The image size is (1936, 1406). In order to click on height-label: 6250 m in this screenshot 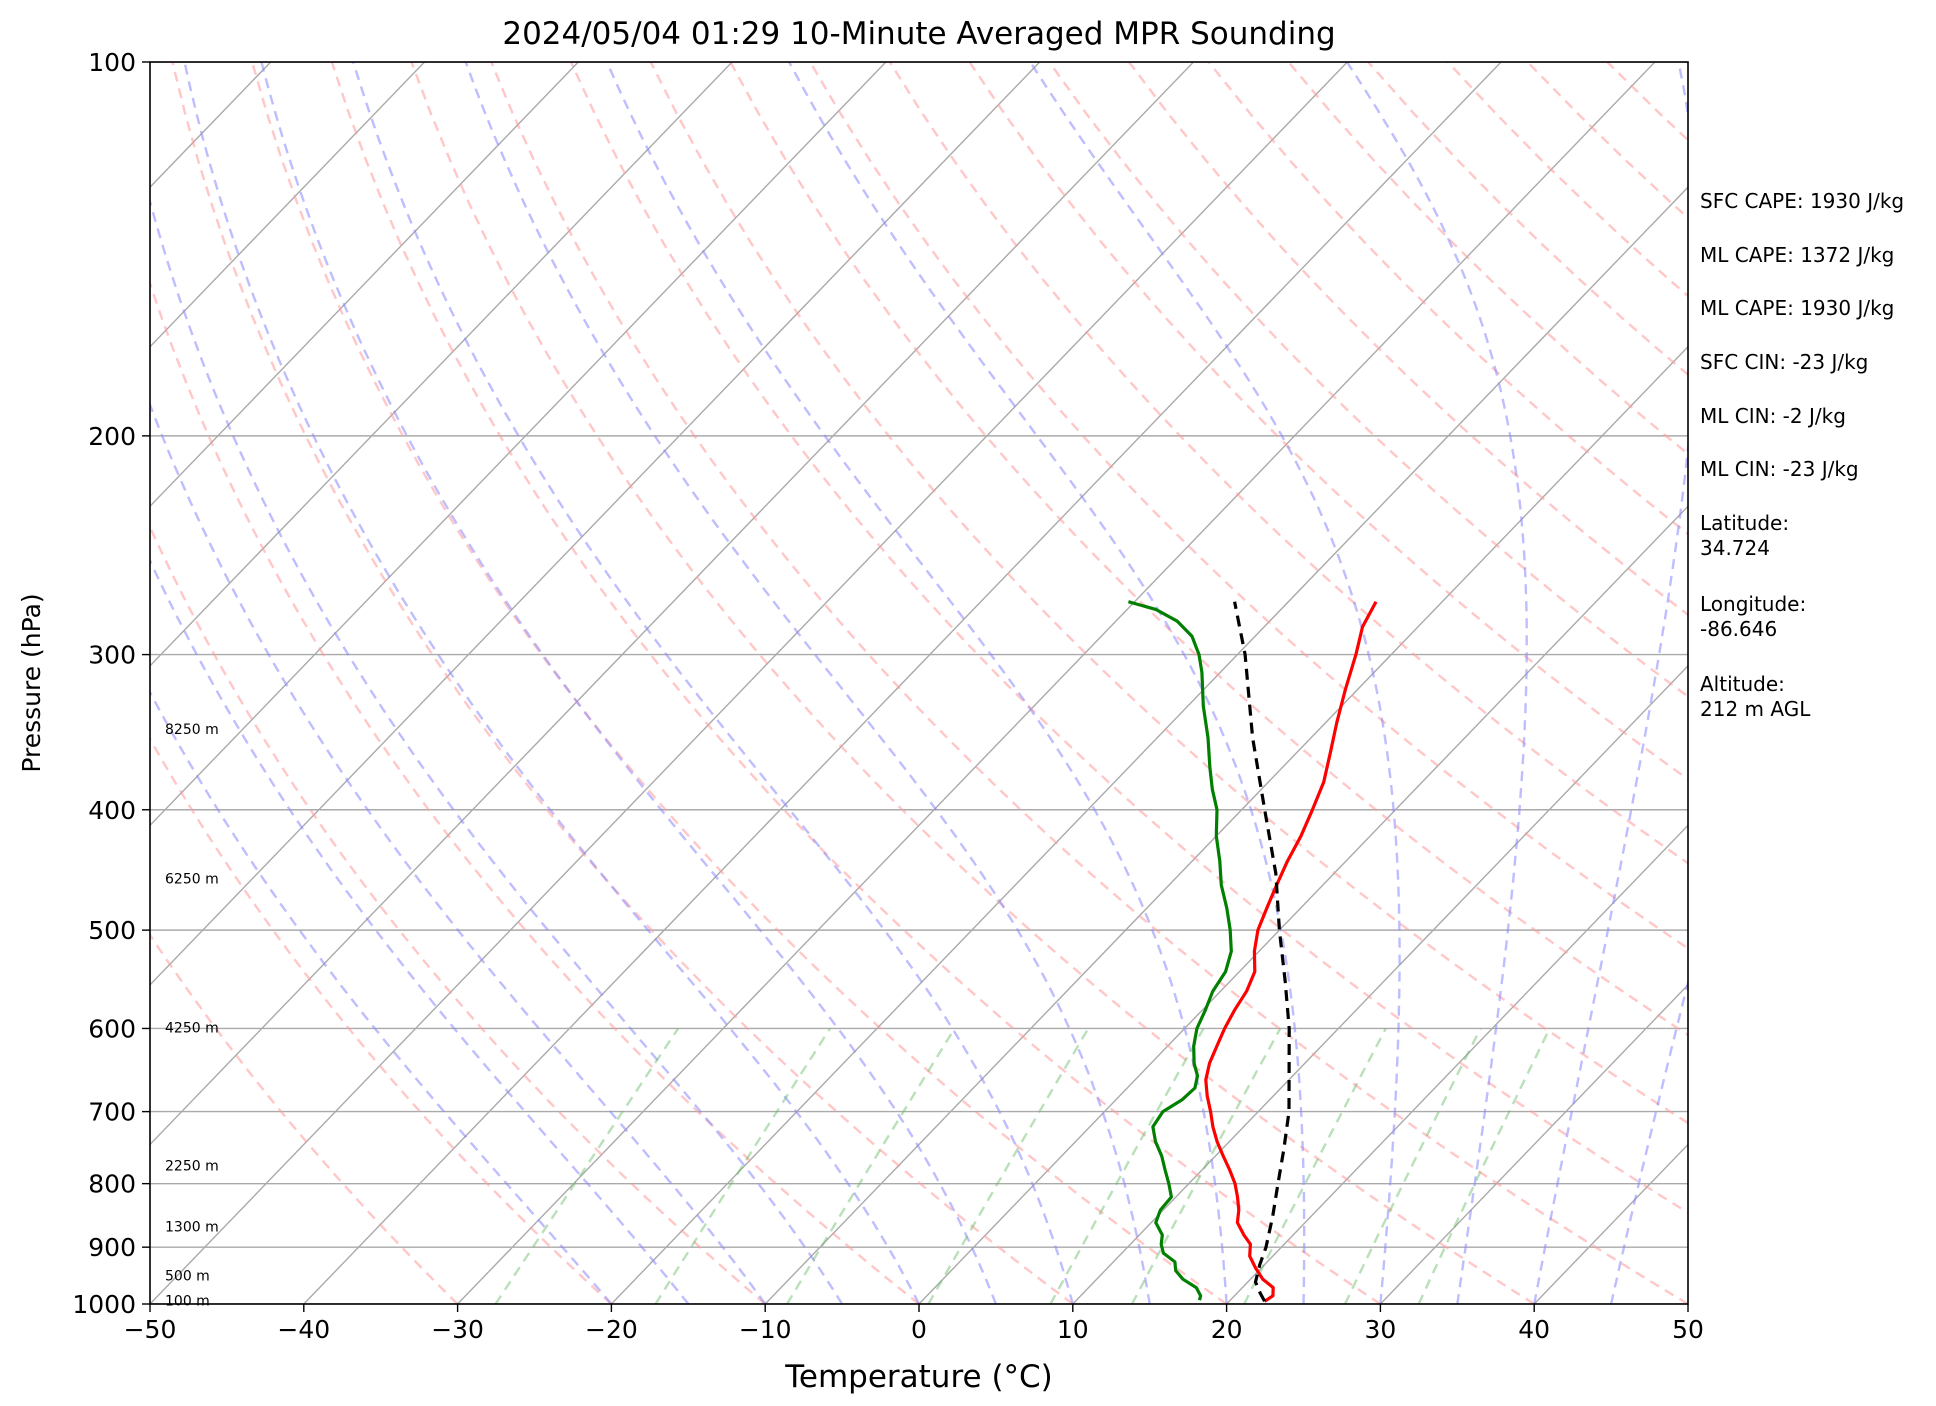, I will do `click(192, 879)`.